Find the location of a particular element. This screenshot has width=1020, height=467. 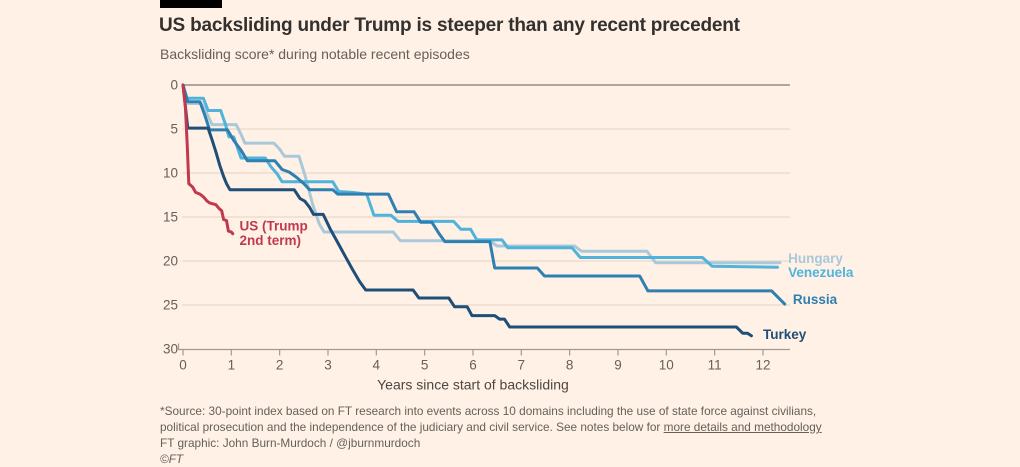

series-label-venezuela: Venezuela is located at coordinates (821, 272).